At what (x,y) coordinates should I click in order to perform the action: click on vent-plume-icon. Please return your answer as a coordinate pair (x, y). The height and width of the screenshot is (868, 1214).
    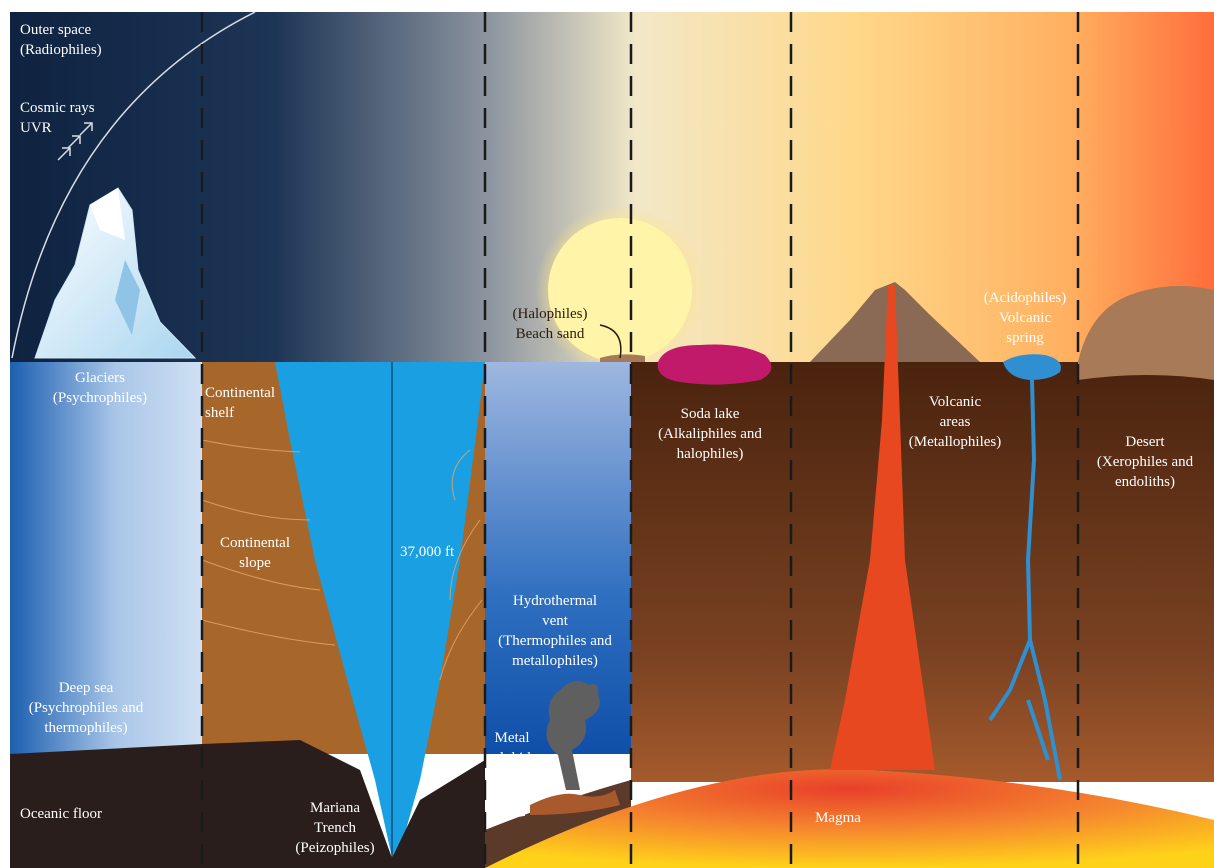
    Looking at the image, I should click on (573, 735).